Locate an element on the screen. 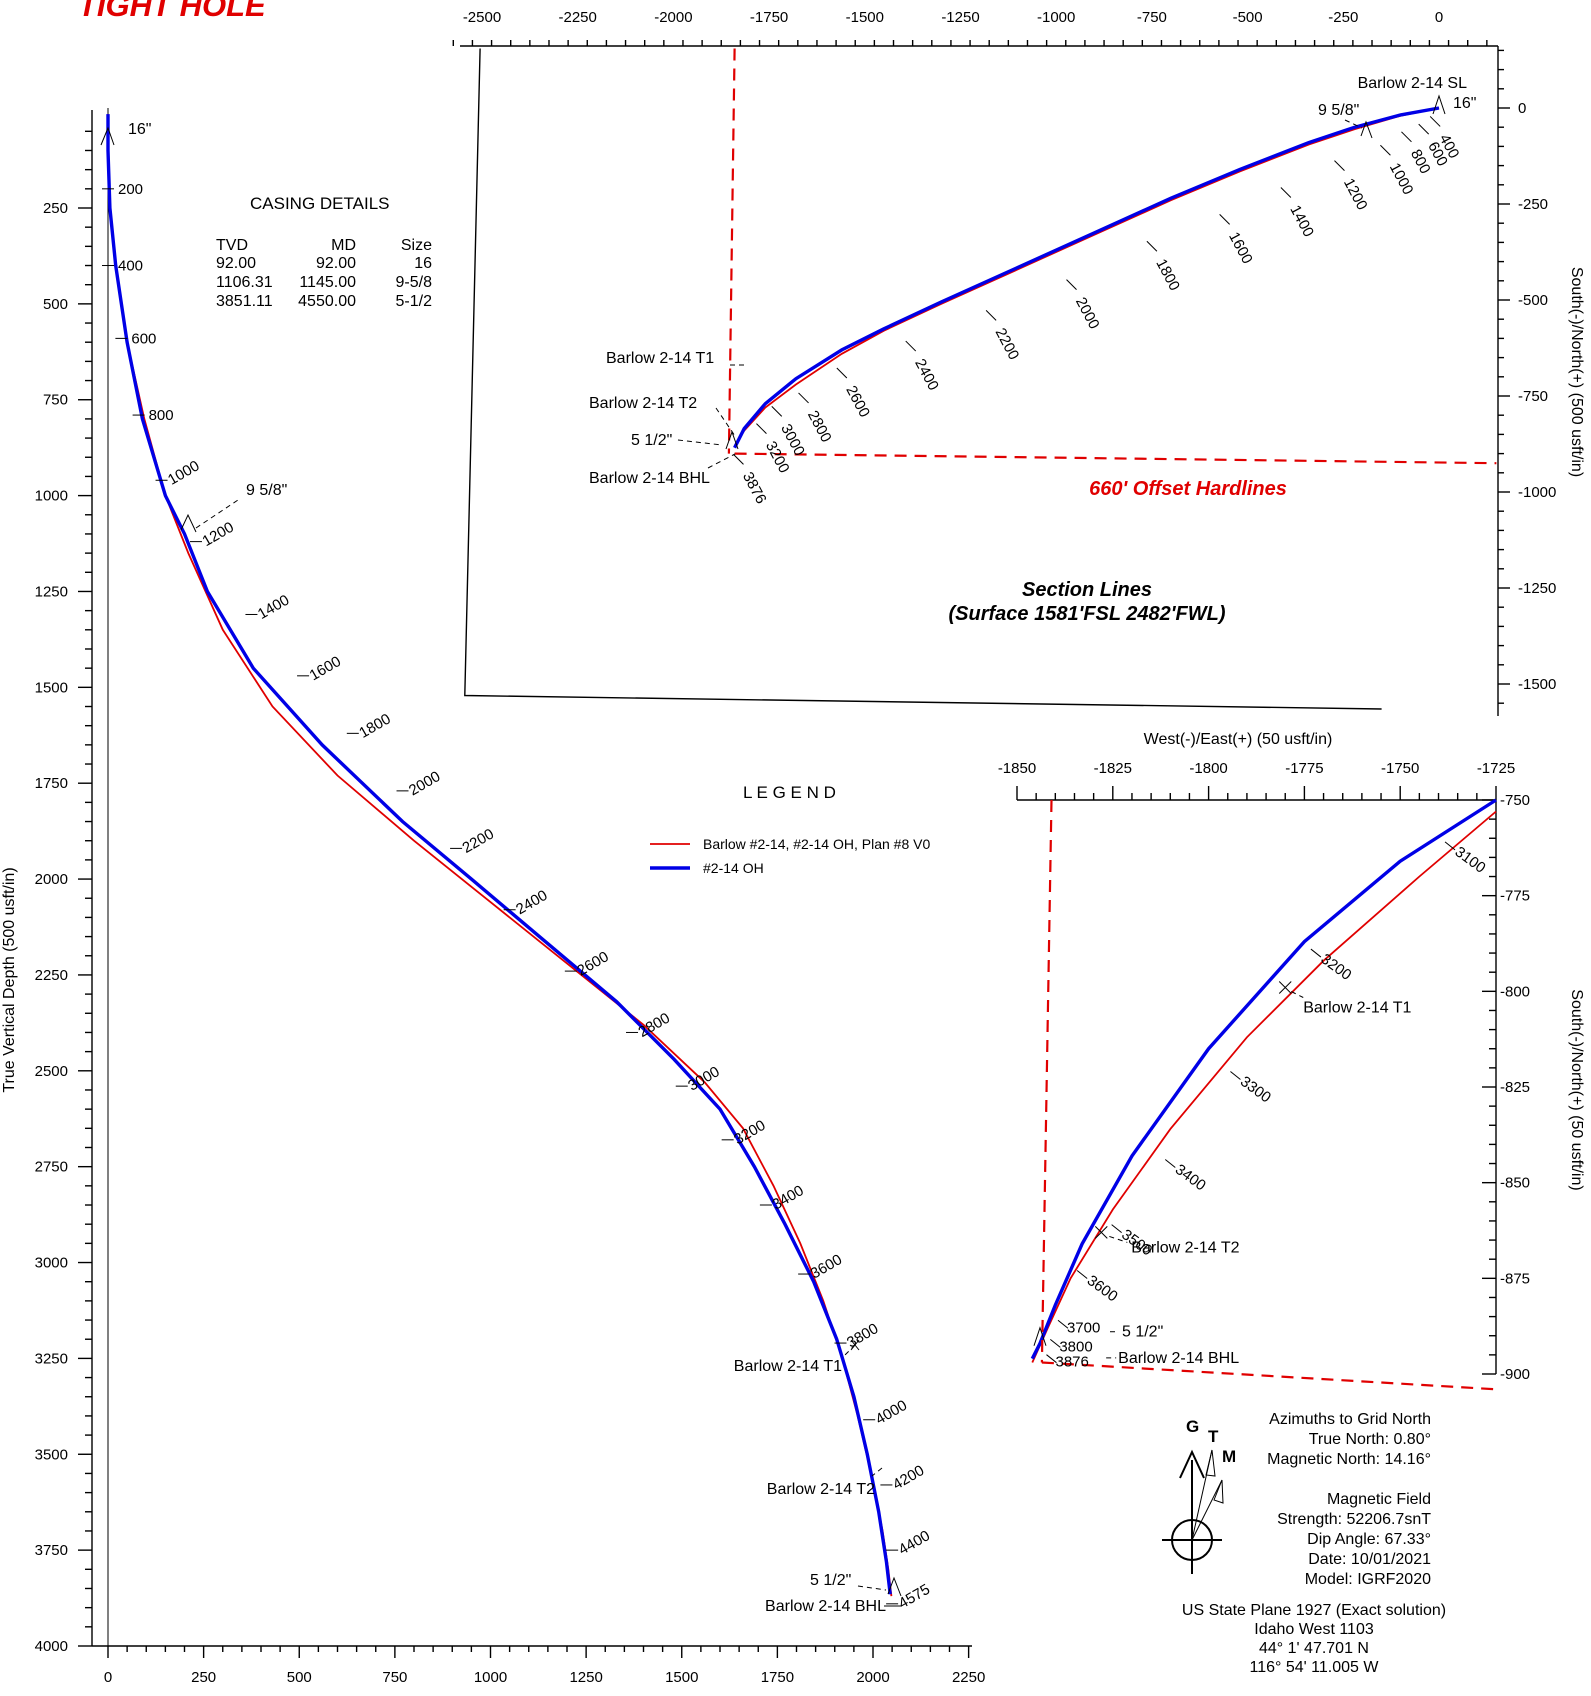  md-label: 3400 is located at coordinates (787, 1197).